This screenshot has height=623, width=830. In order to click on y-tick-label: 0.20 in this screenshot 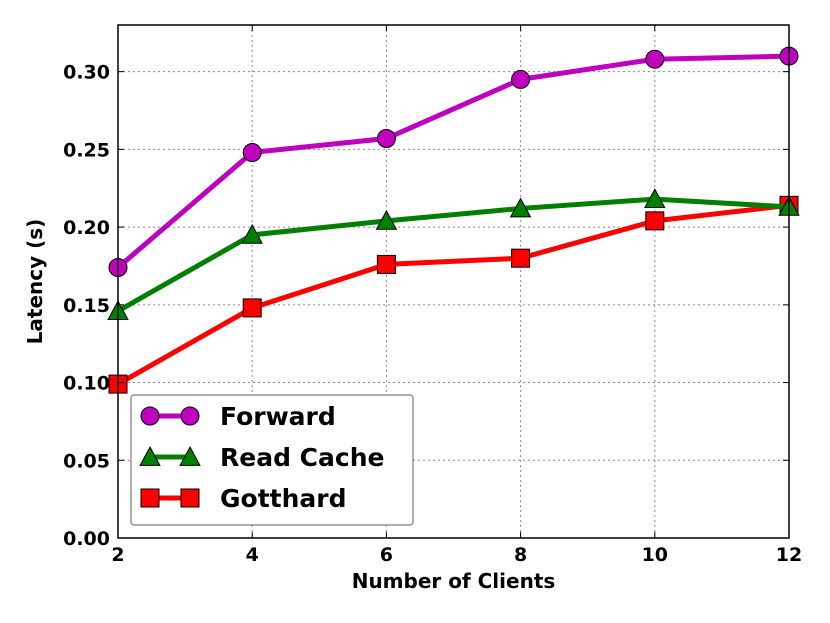, I will do `click(86, 228)`.